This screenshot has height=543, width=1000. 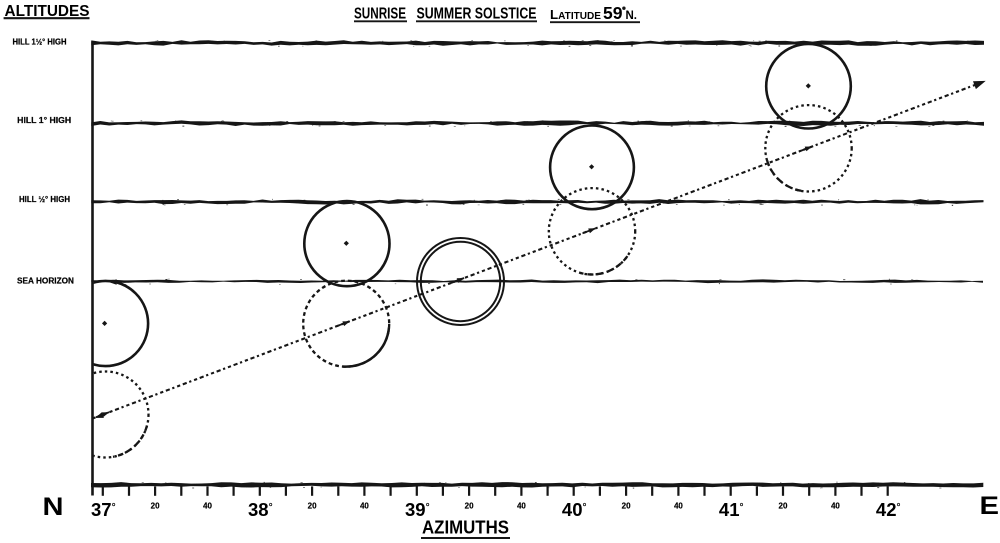 What do you see at coordinates (574, 509) in the screenshot?
I see `svg-text: 40°` at bounding box center [574, 509].